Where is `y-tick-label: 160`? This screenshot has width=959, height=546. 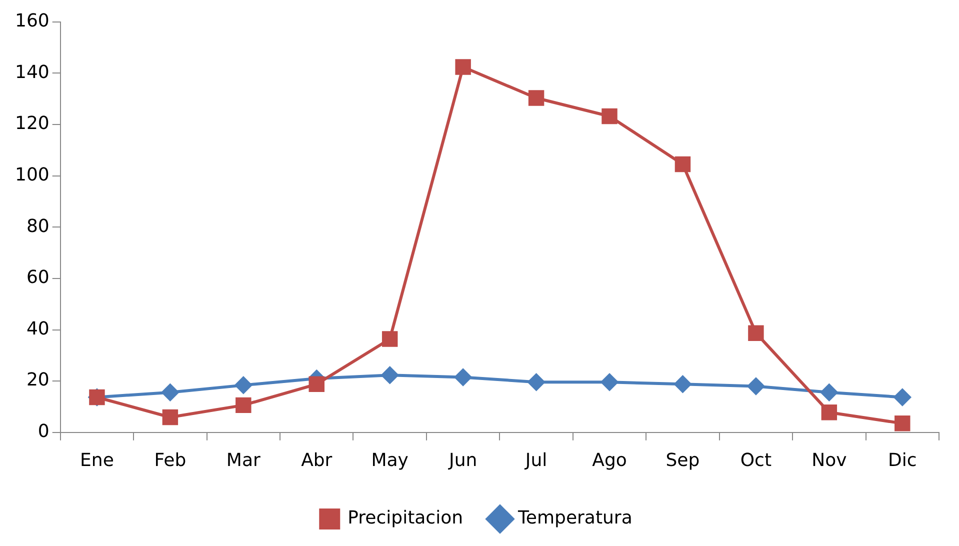 y-tick-label: 160 is located at coordinates (32, 21).